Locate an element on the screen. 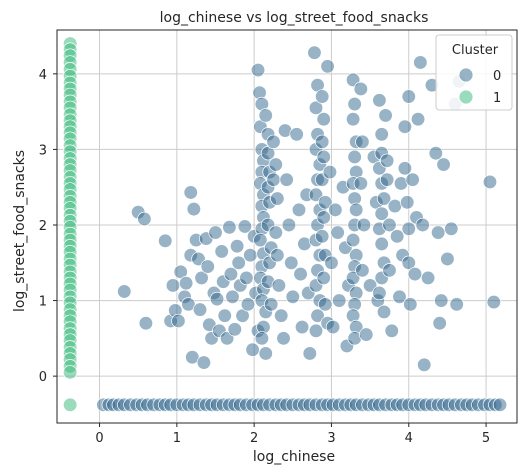 The width and height of the screenshot is (529, 475). legend-title: Cluster is located at coordinates (475, 50).